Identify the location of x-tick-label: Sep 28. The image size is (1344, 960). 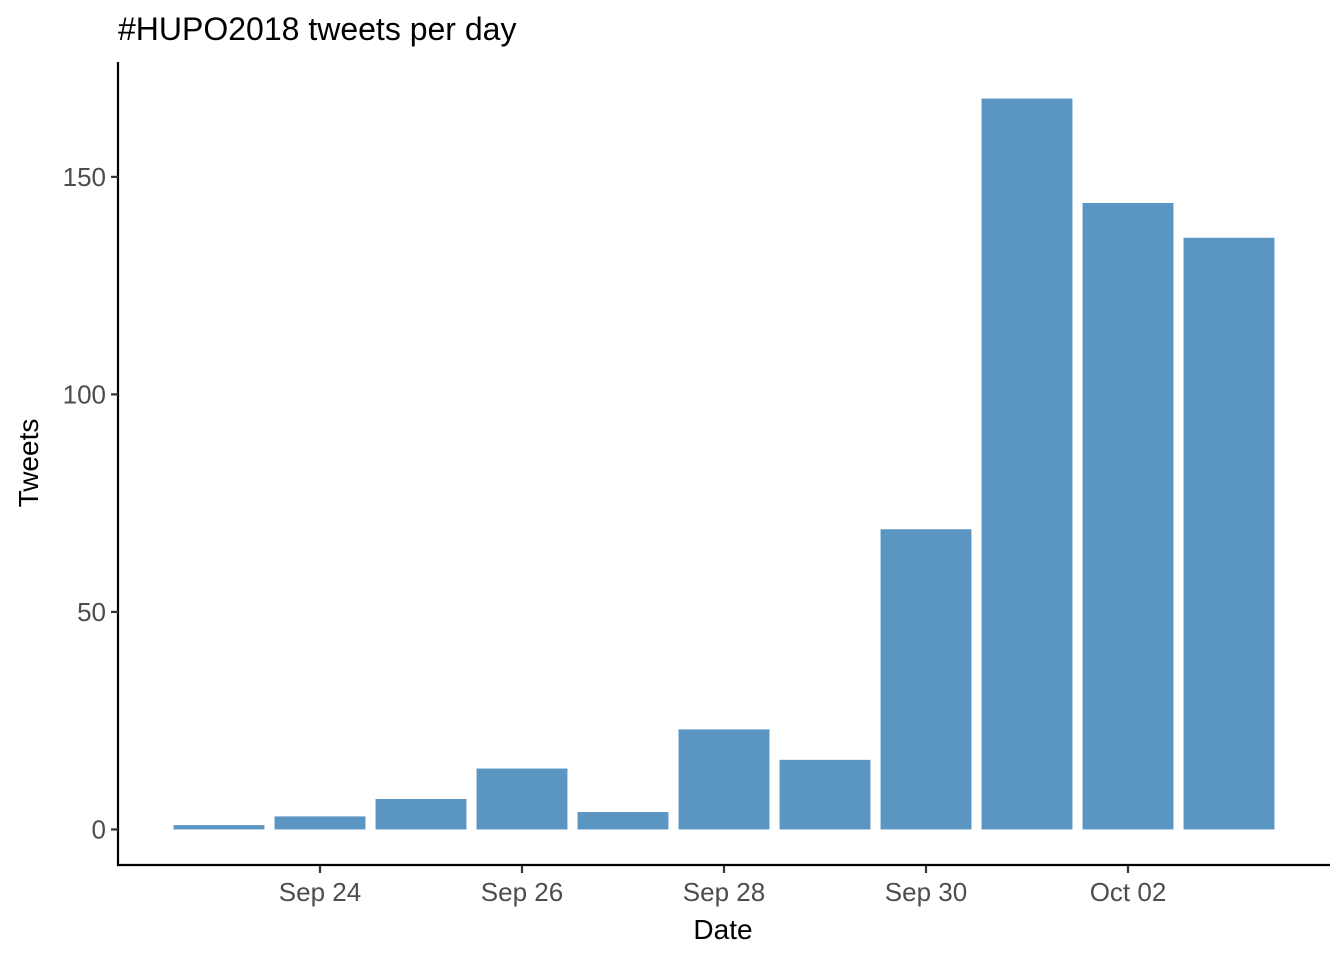
(724, 892).